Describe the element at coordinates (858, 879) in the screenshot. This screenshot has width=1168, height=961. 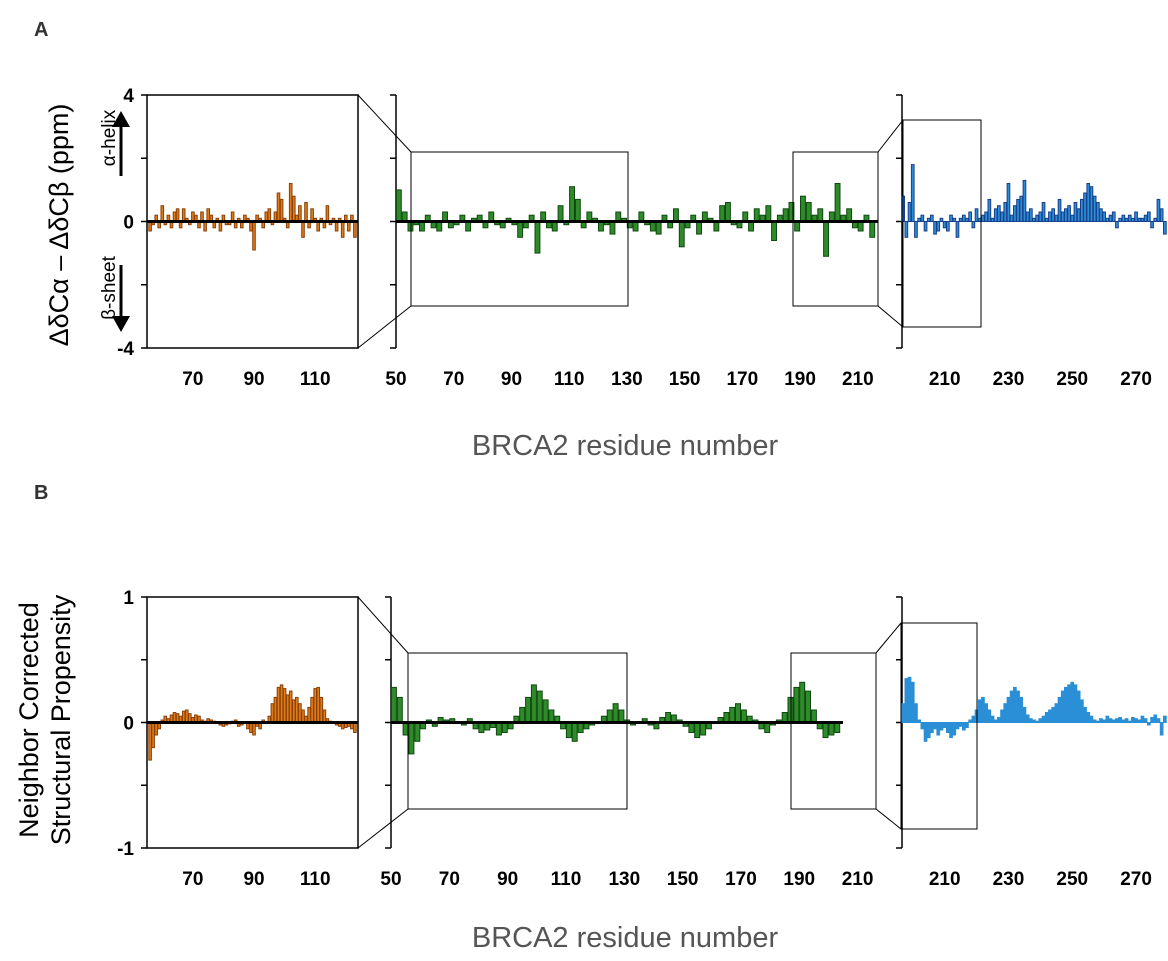
I see `x-tick-label: 210` at that location.